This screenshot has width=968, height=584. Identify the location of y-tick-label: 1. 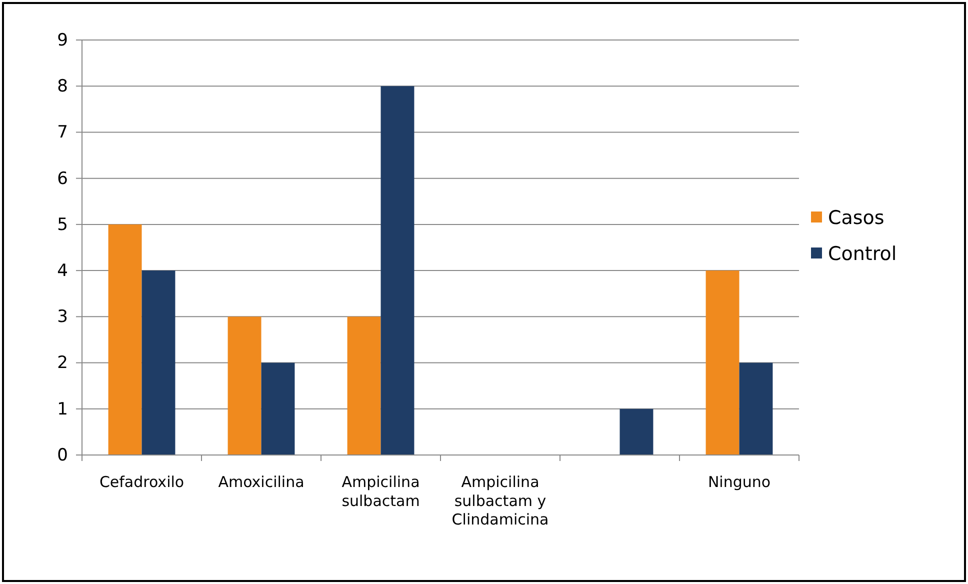
(62, 409).